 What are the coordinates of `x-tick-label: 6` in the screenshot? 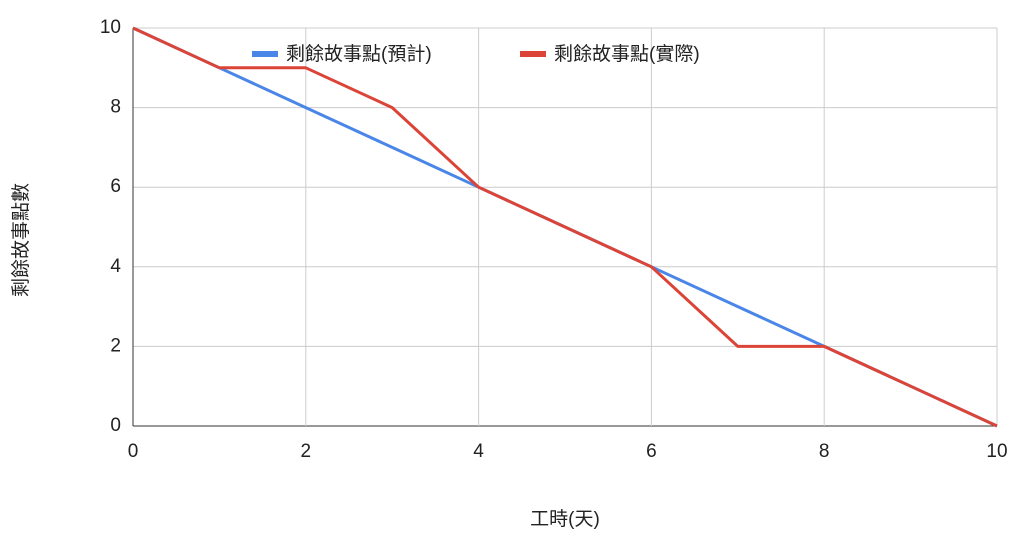 It's located at (651, 451).